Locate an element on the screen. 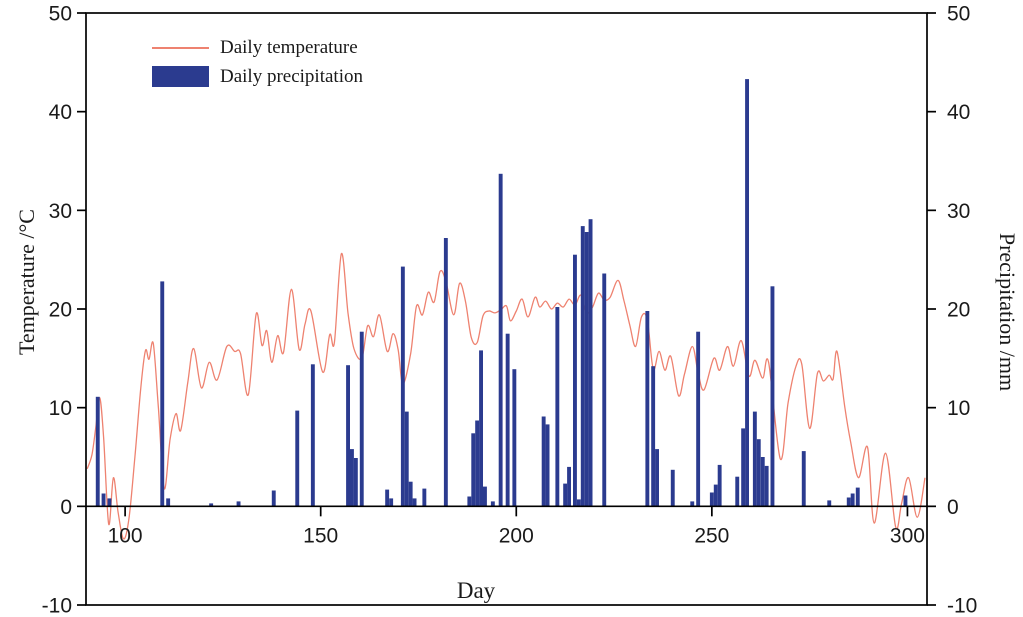 The width and height of the screenshot is (1023, 617). y-axis-right-tick-label: 10 is located at coordinates (958, 408).